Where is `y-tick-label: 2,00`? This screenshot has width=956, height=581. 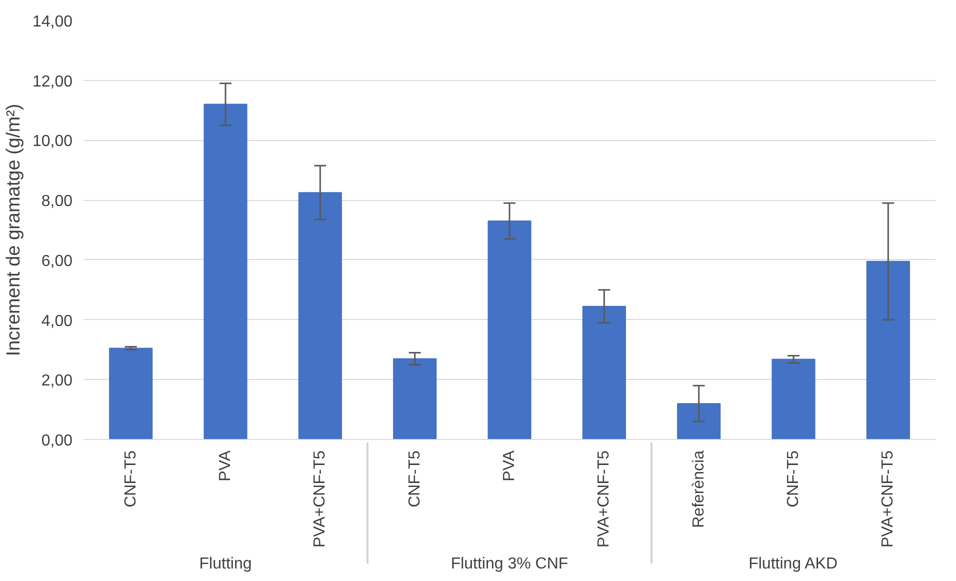 y-tick-label: 2,00 is located at coordinates (57, 381).